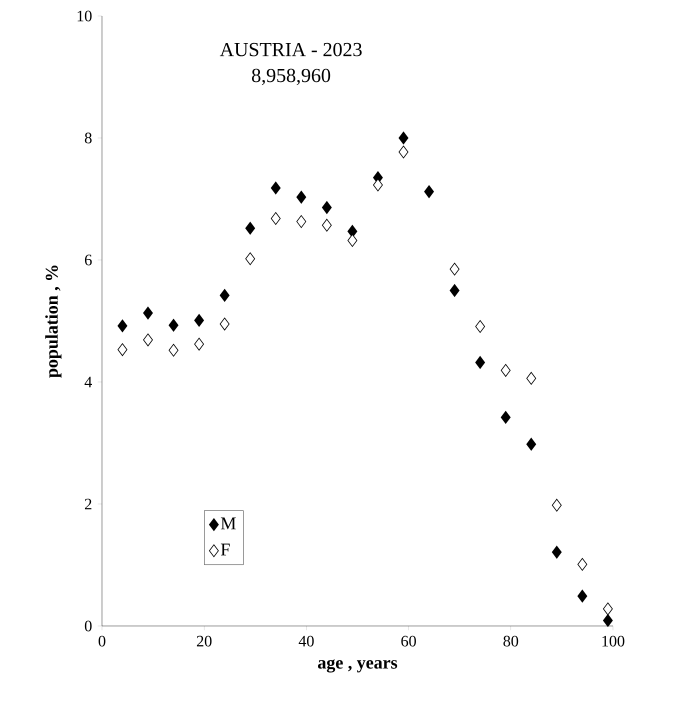  Describe the element at coordinates (358, 665) in the screenshot. I see `x-axis-title: age , years` at that location.